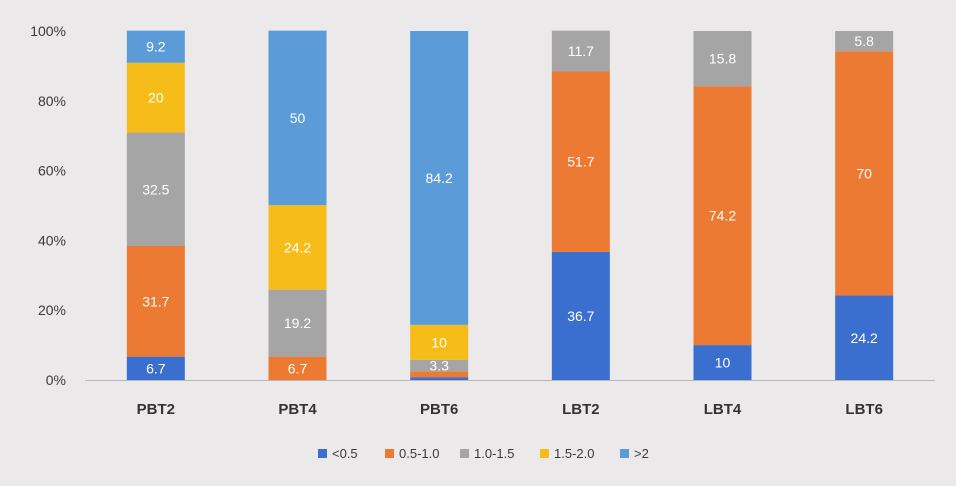 Image resolution: width=956 pixels, height=486 pixels. I want to click on x-tick-label: PBT2, so click(156, 409).